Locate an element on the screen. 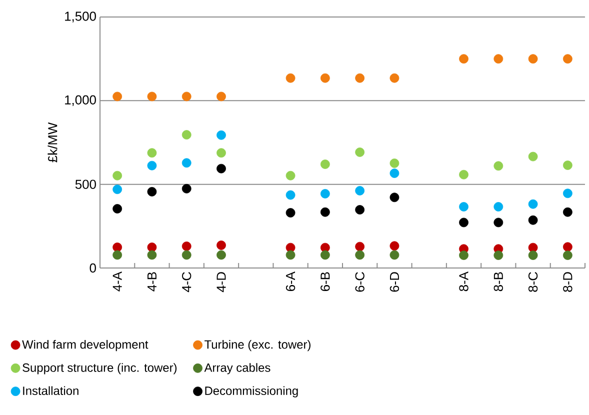  x-tick-label: 8-A is located at coordinates (463, 282).